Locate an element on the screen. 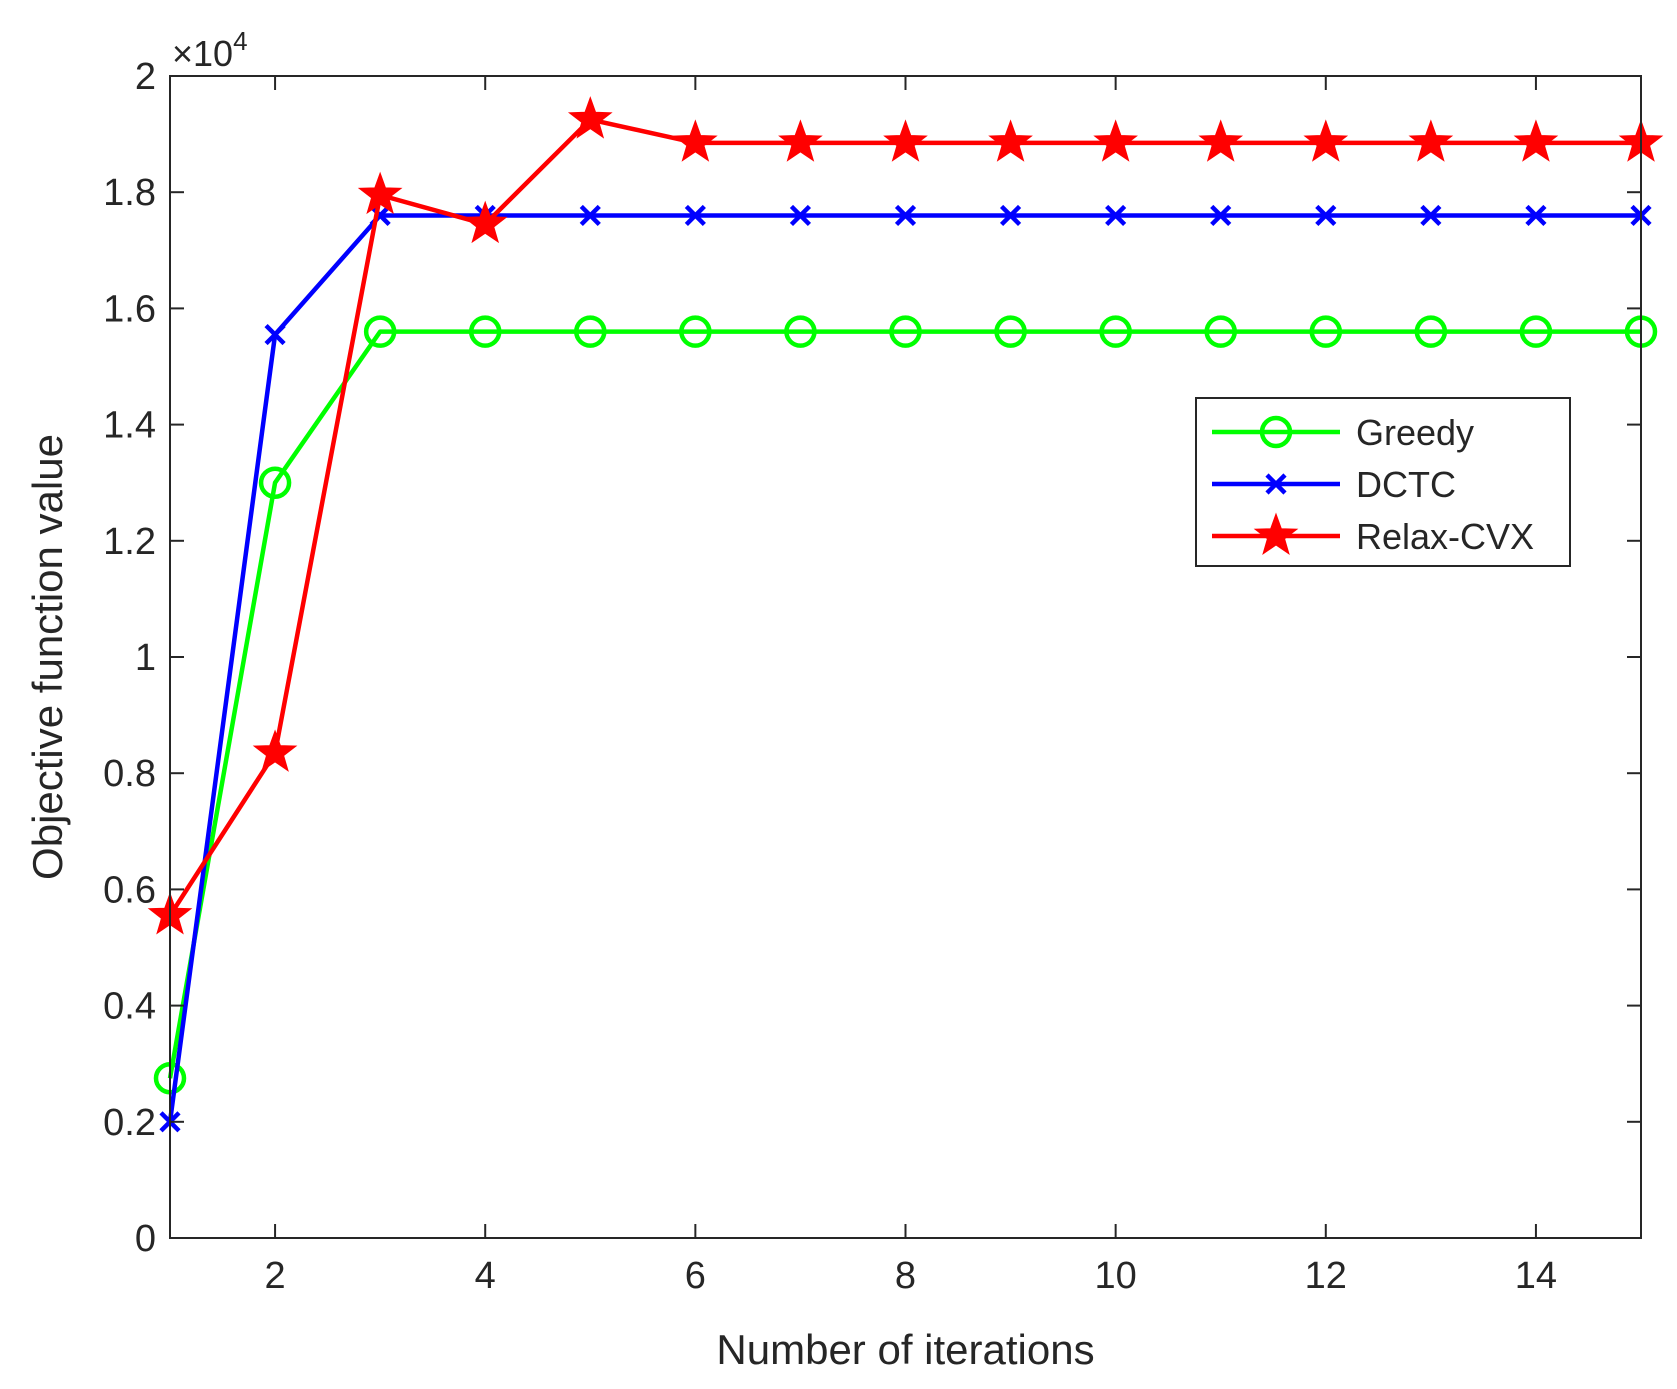 This screenshot has height=1389, width=1677. x-tick-label: 14 is located at coordinates (1536, 1276).